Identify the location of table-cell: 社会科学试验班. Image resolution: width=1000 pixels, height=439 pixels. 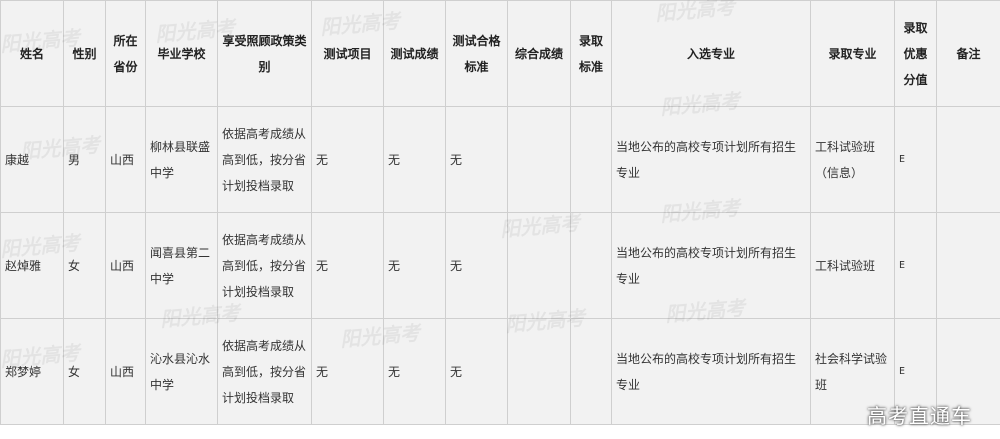
(852, 371).